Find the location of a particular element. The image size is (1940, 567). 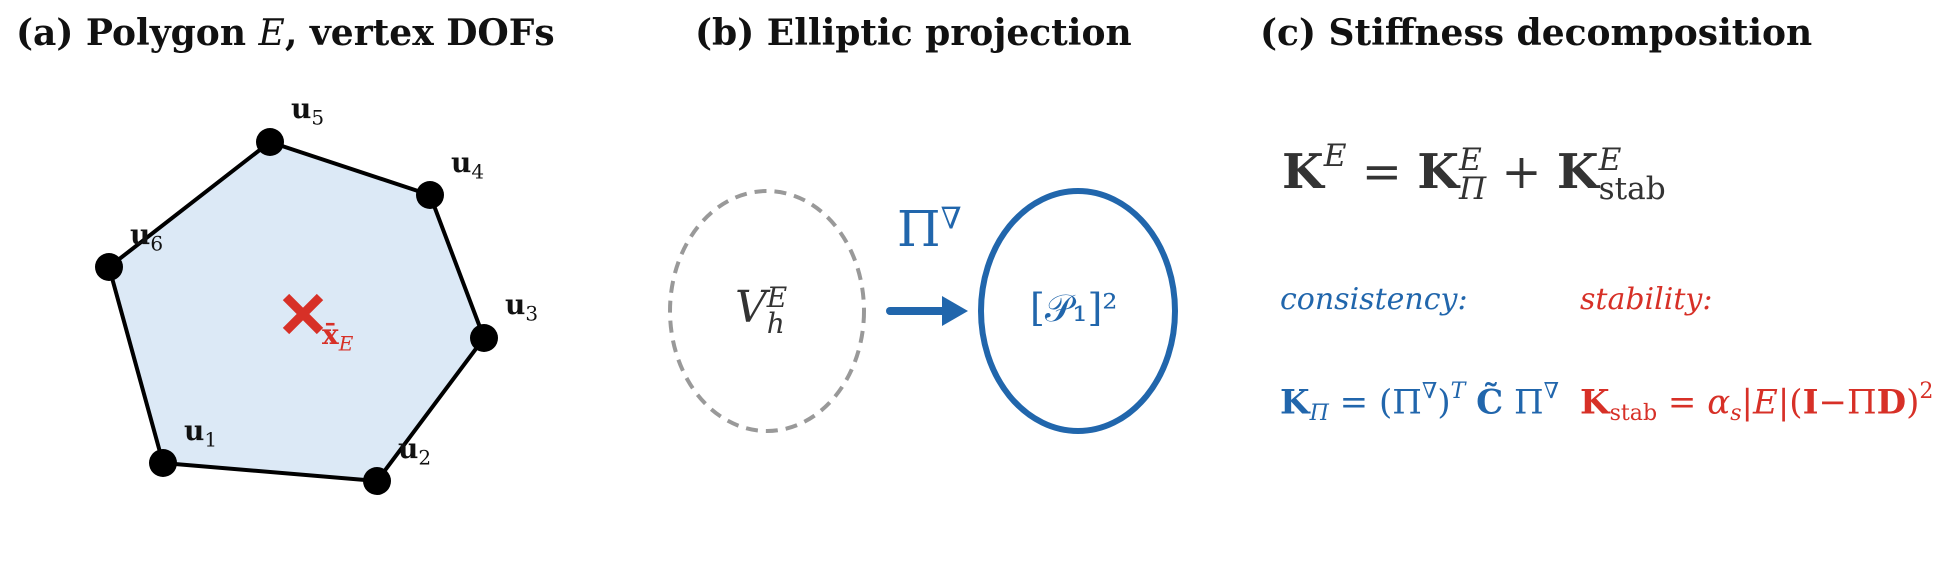

panel-a-title: (a) Polygon E, vertex DOFs is located at coordinates (285, 33).